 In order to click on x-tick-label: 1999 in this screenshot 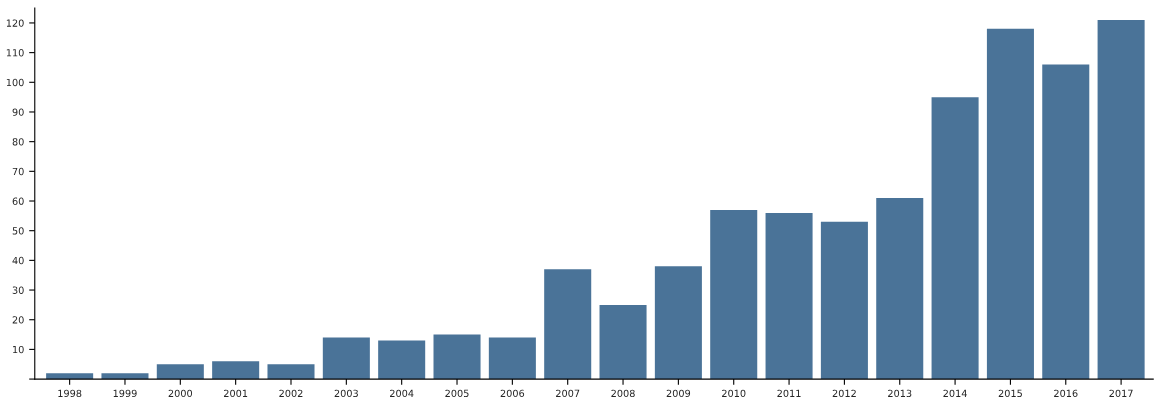, I will do `click(125, 393)`.